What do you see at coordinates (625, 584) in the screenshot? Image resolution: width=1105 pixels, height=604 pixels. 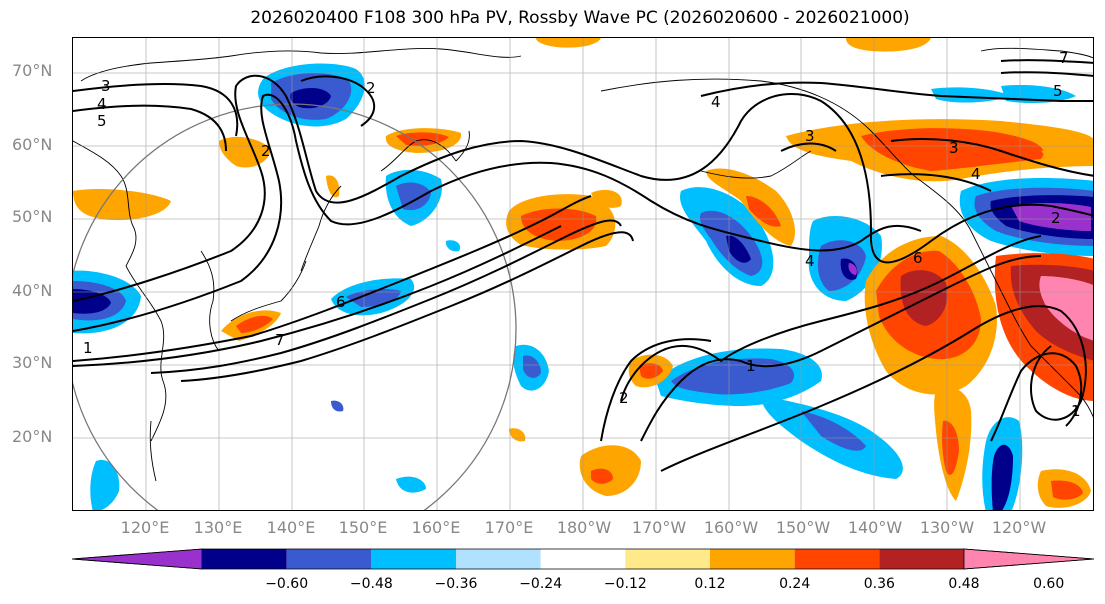 I see `colorbar-tick-label: −0.12` at bounding box center [625, 584].